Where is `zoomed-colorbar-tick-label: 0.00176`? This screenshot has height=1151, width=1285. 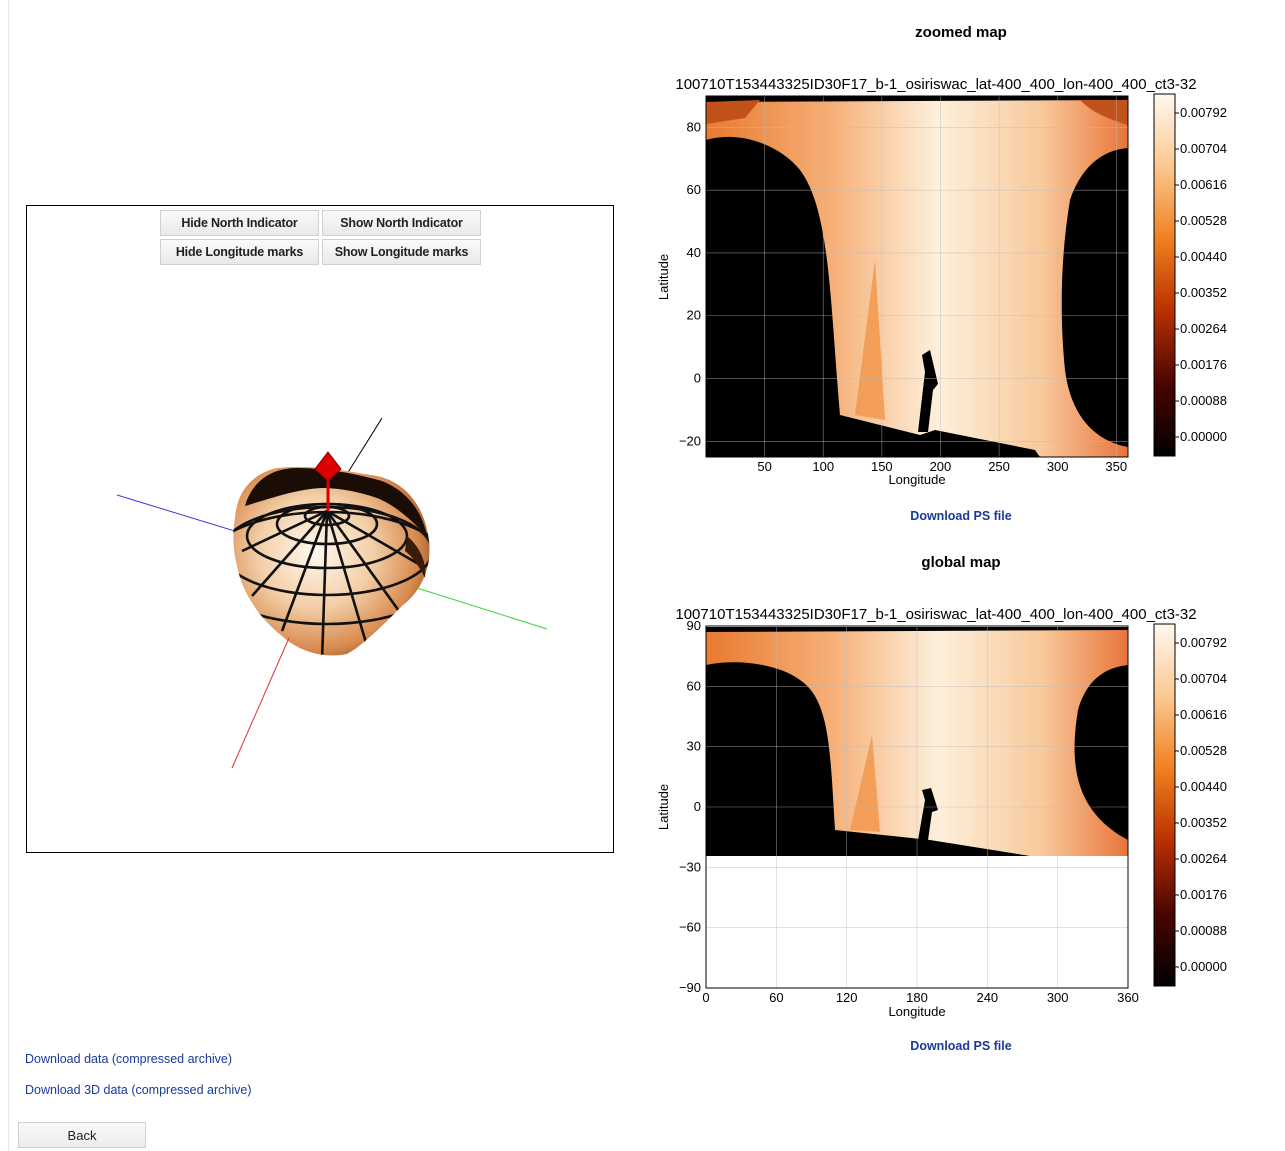 zoomed-colorbar-tick-label: 0.00176 is located at coordinates (1203, 364).